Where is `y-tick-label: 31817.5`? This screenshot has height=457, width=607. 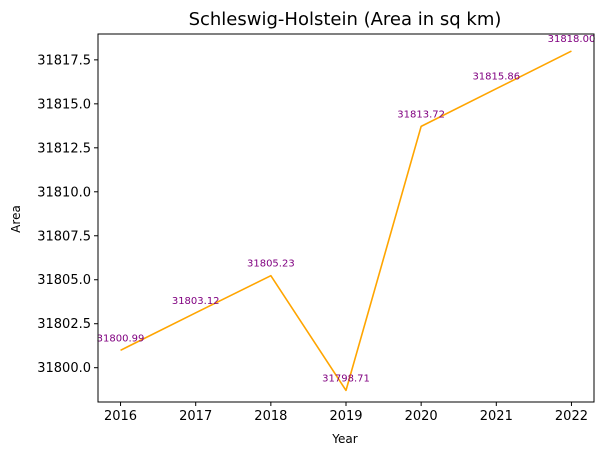
y-tick-label: 31817.5 is located at coordinates (64, 60).